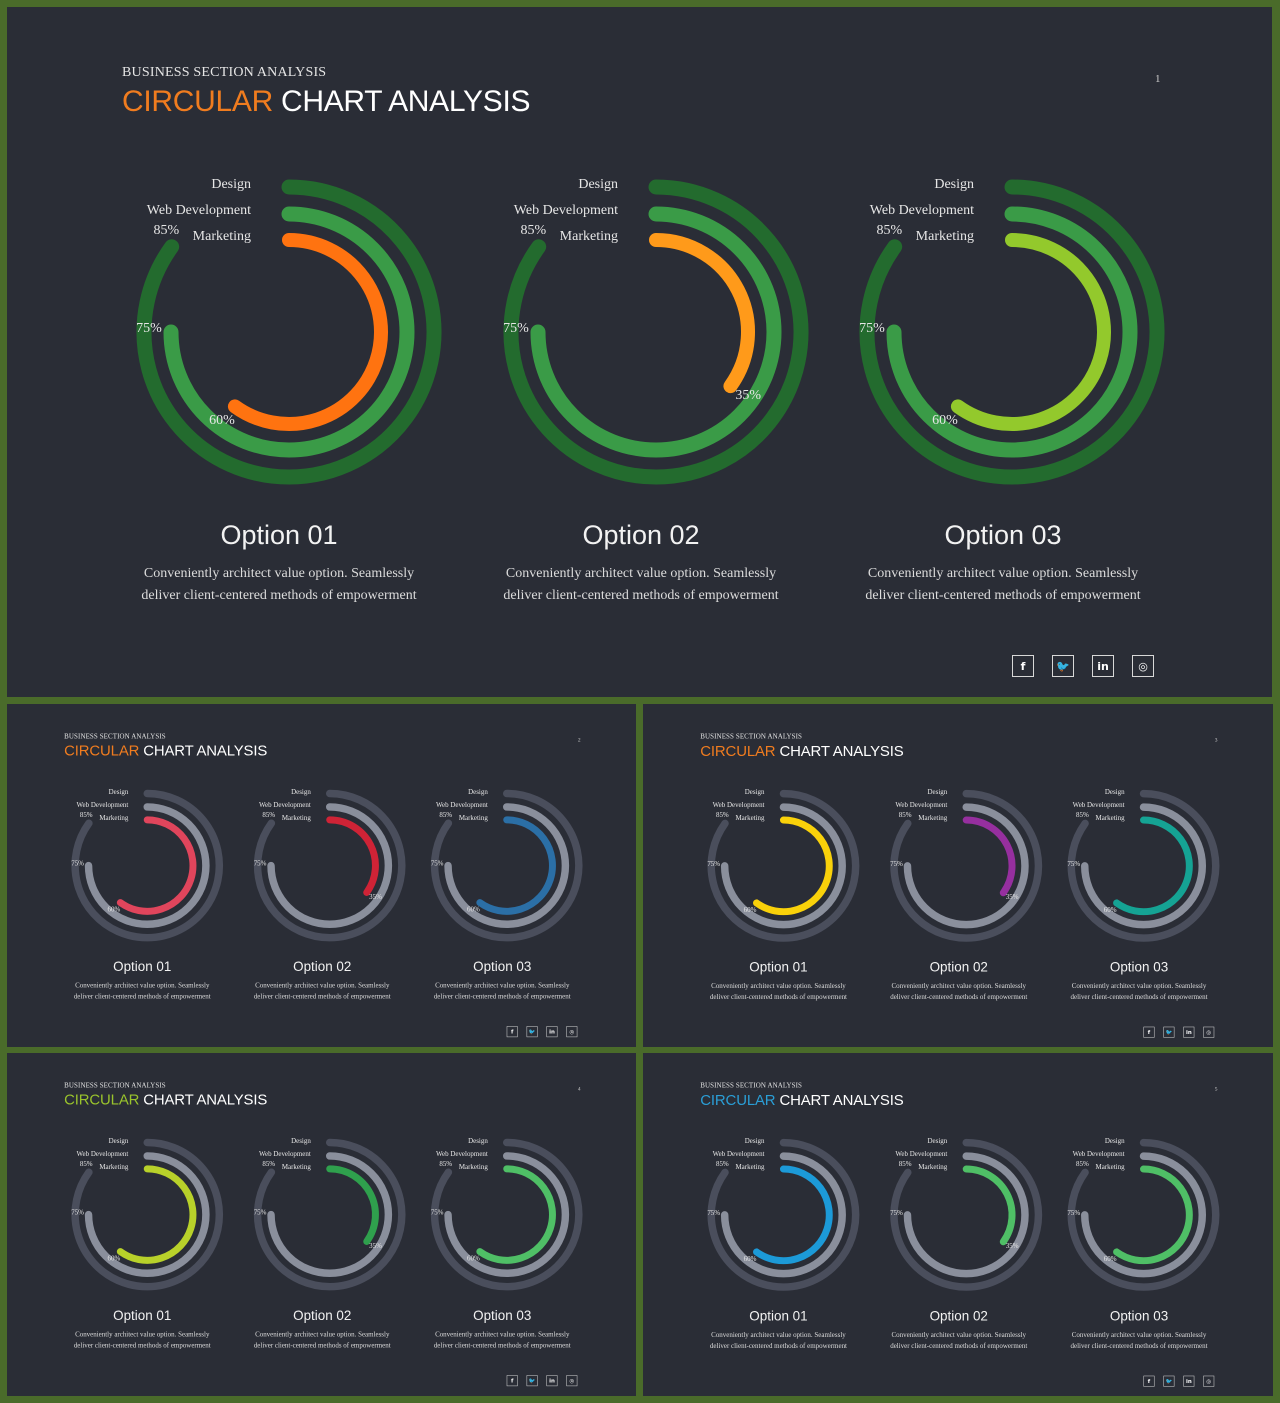  Describe the element at coordinates (639, 332) in the screenshot. I see `radial-chart-option-02: Design 85% Web Development 75% Marketing 35%` at that location.